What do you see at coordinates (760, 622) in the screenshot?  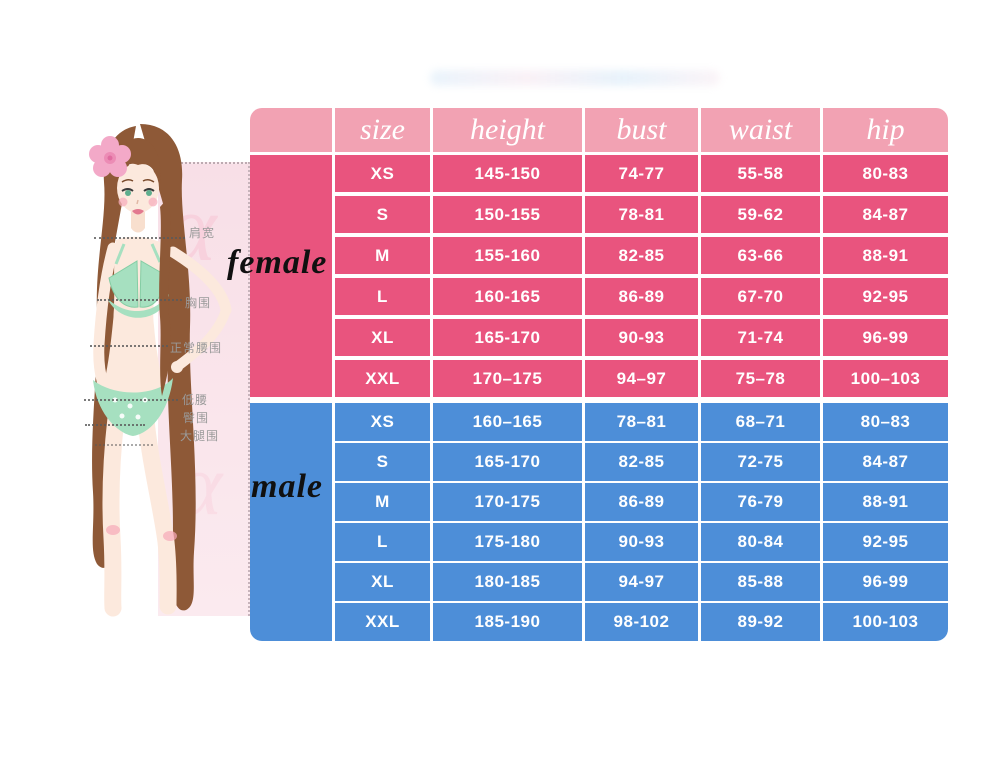 I see `male-XXL-waist-cell: 89-92` at bounding box center [760, 622].